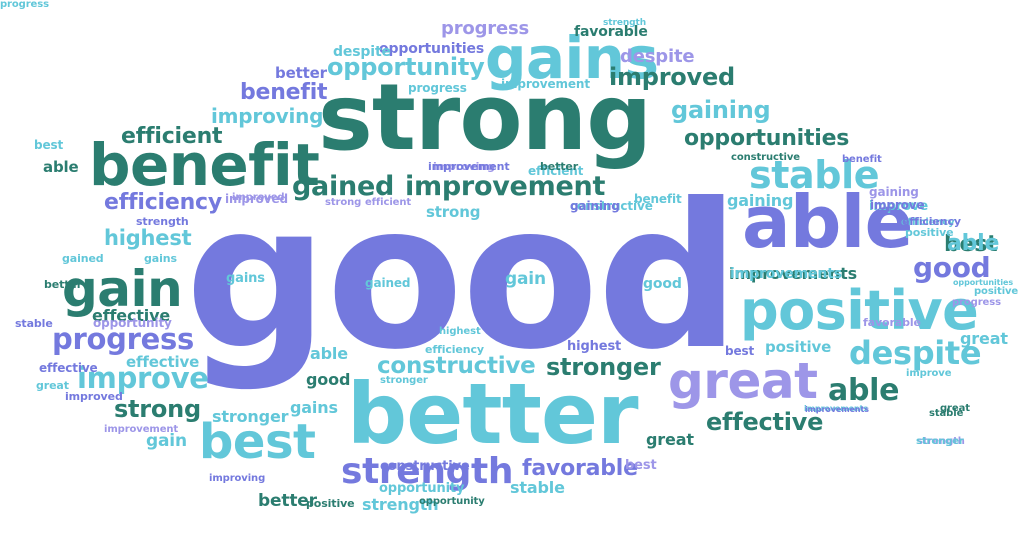 The image size is (1031, 540). What do you see at coordinates (952, 267) in the screenshot?
I see `cloud-word: good` at bounding box center [952, 267].